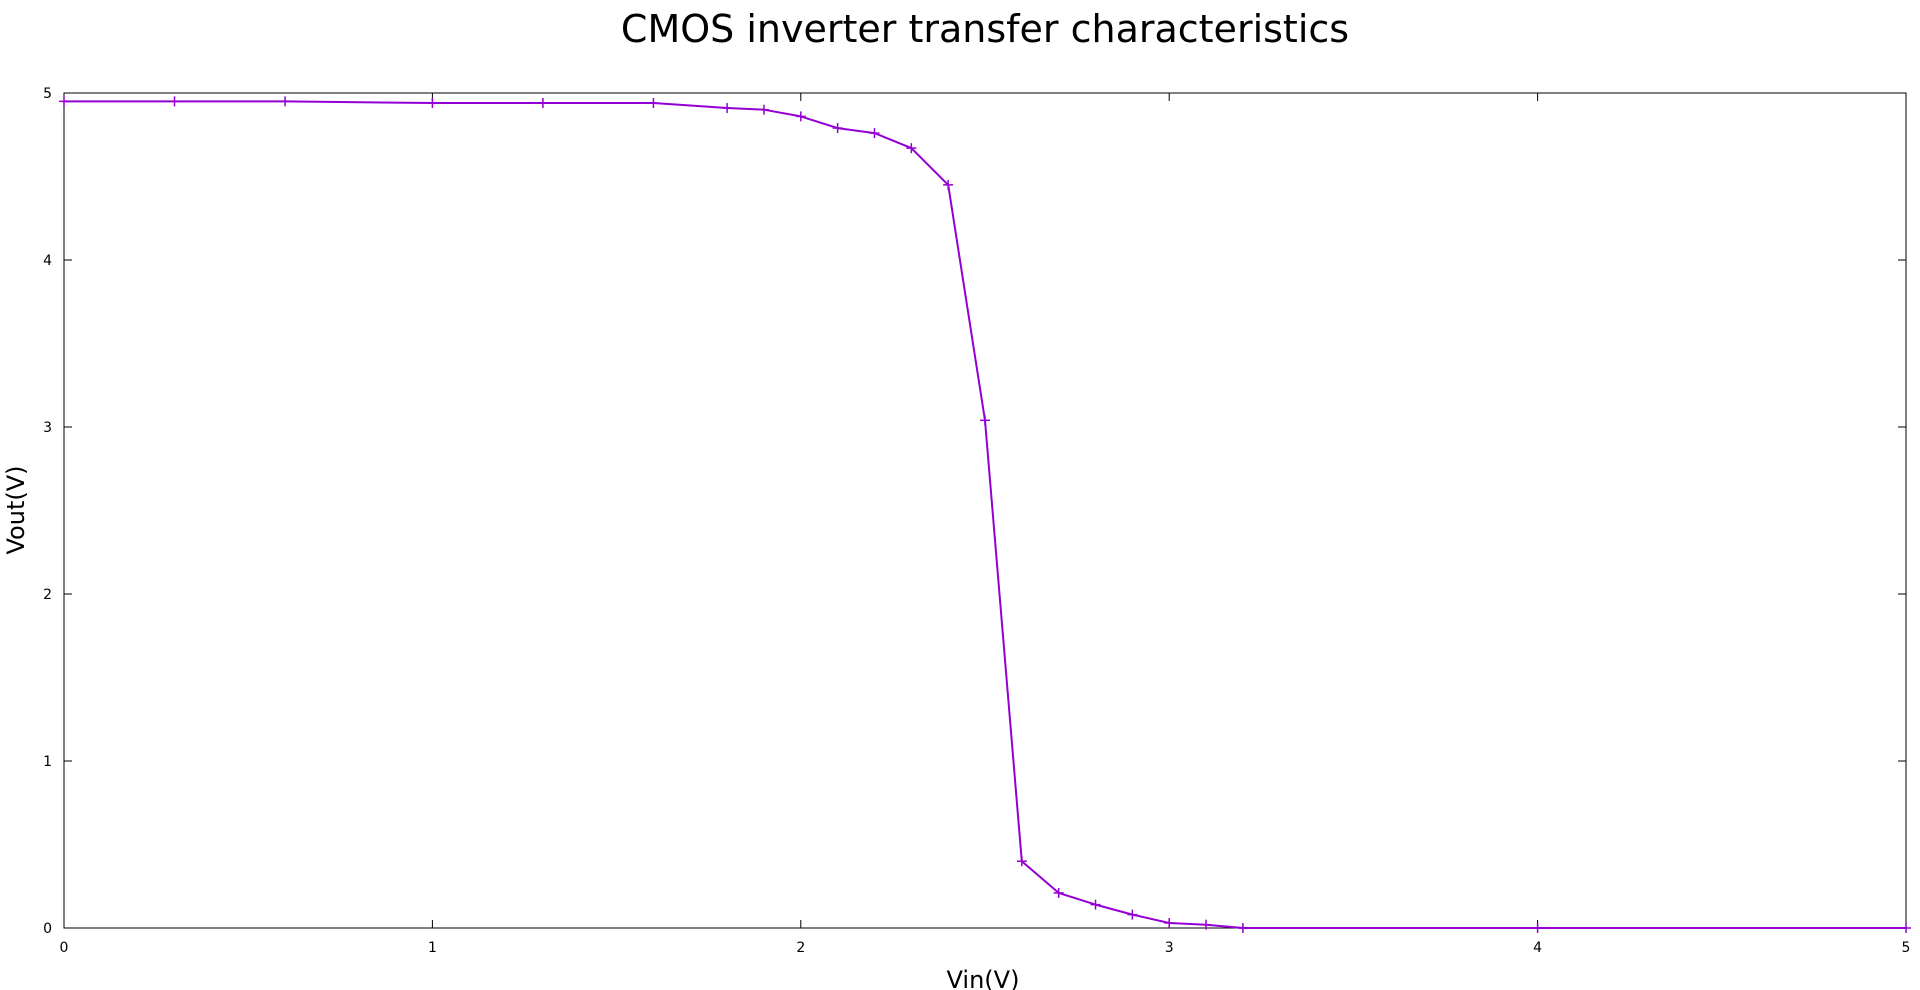  I want to click on y-axis-label: Vout(V), so click(16, 509).